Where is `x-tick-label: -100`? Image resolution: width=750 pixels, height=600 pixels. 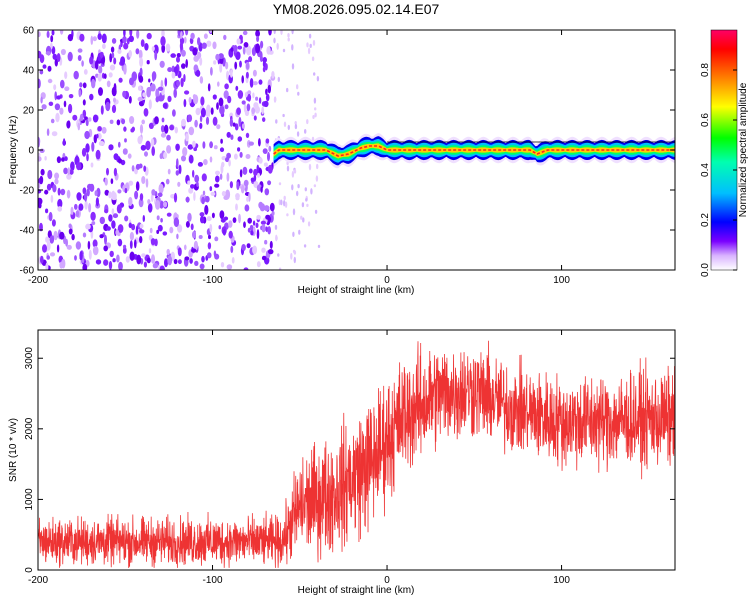 x-tick-label: -100 is located at coordinates (213, 580).